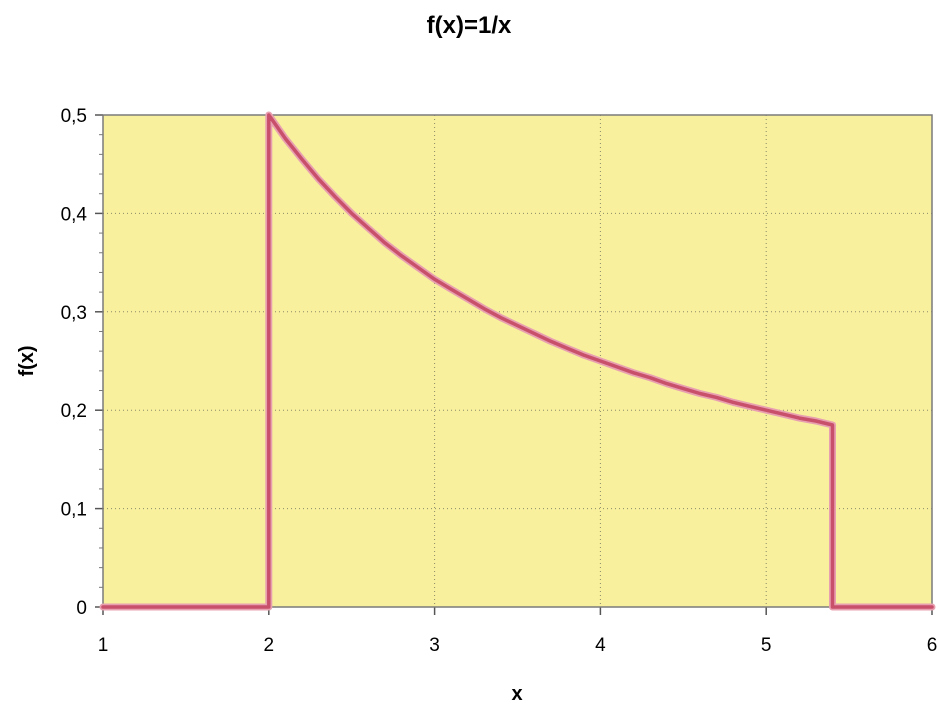 Image resolution: width=939 pixels, height=706 pixels. What do you see at coordinates (74, 214) in the screenshot?
I see `y-tick-label: 0,4` at bounding box center [74, 214].